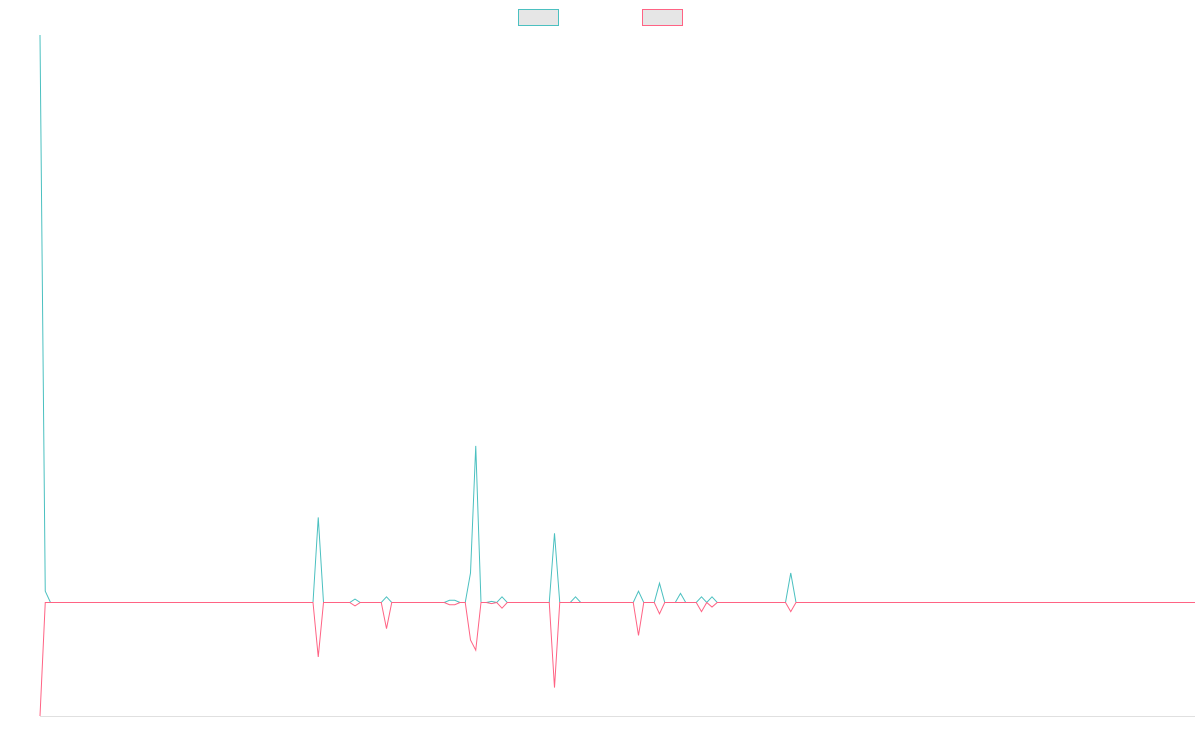  What do you see at coordinates (617, 659) in the screenshot?
I see `series-line` at bounding box center [617, 659].